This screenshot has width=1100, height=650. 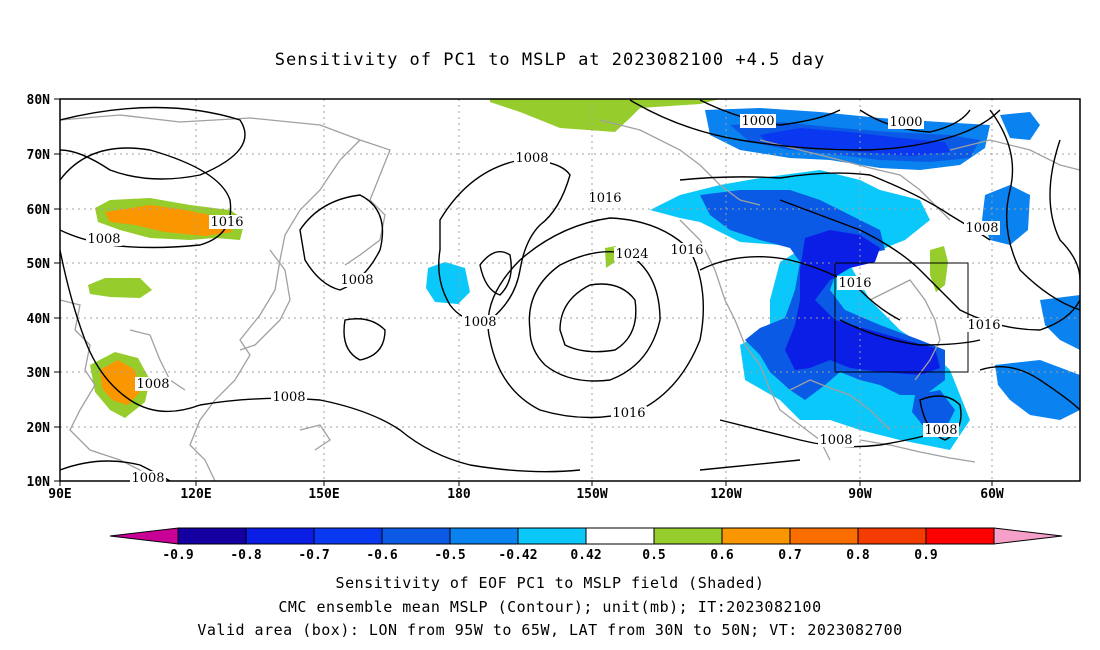 What do you see at coordinates (177, 555) in the screenshot?
I see `colorbar-label: -0.9` at bounding box center [177, 555].